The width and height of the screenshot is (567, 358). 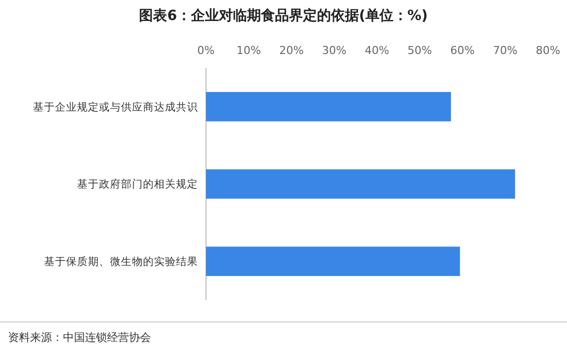 What do you see at coordinates (462, 50) in the screenshot?
I see `x-tick-label: 60%` at bounding box center [462, 50].